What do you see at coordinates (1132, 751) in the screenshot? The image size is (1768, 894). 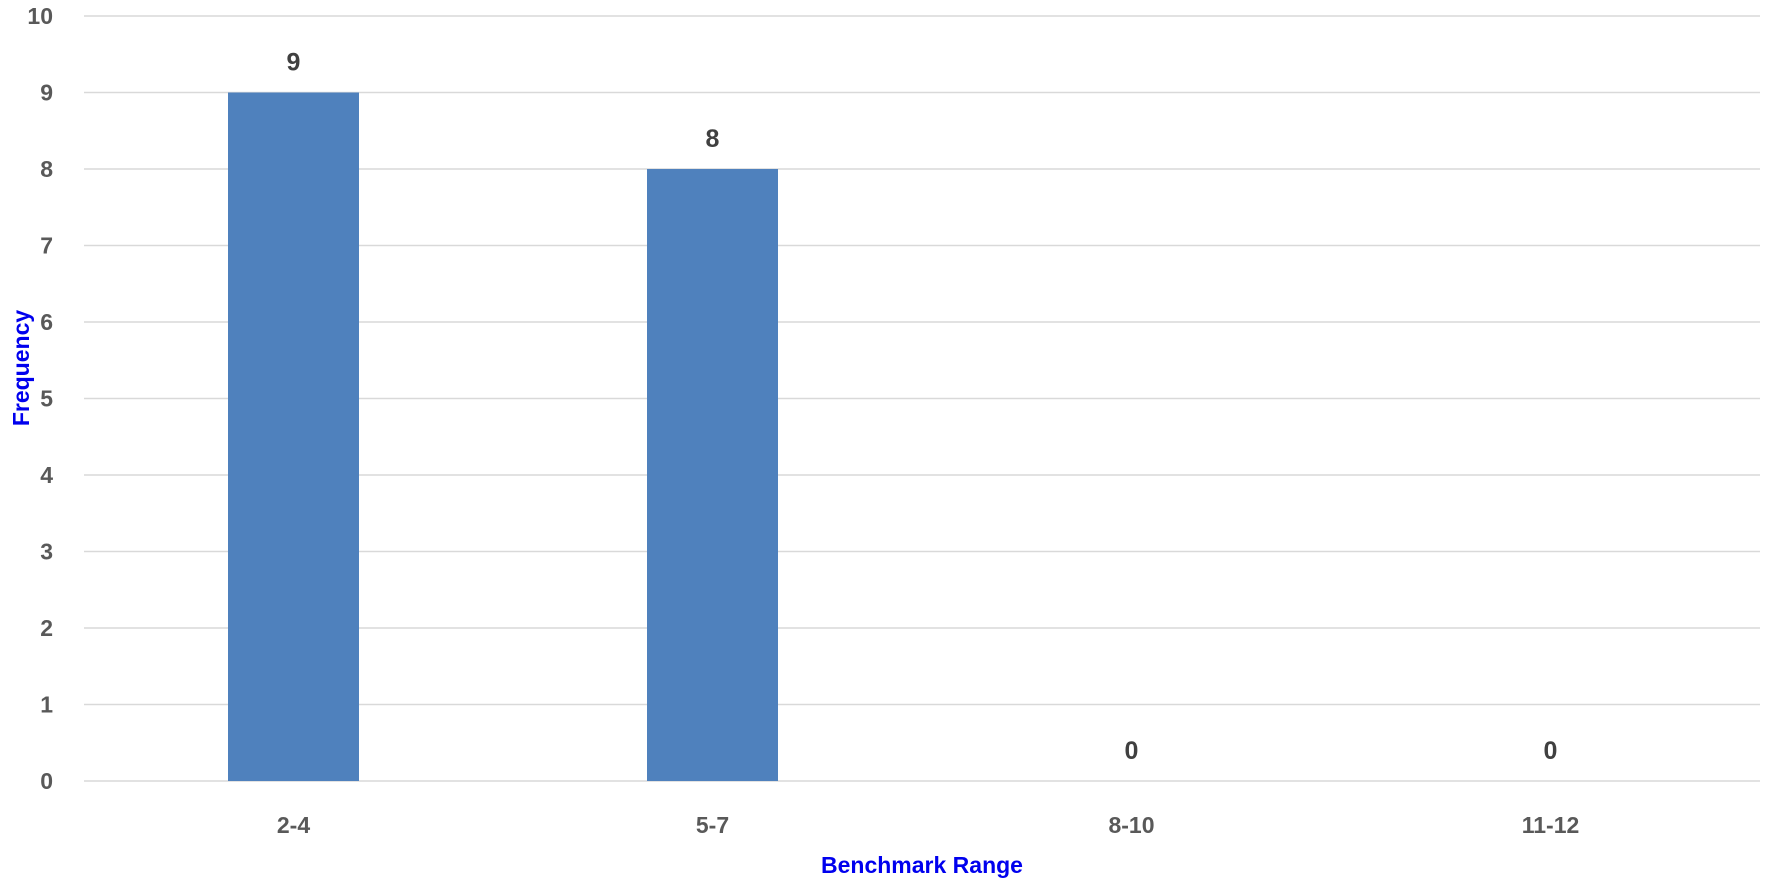 I see `data-label-8-10: 0` at bounding box center [1132, 751].